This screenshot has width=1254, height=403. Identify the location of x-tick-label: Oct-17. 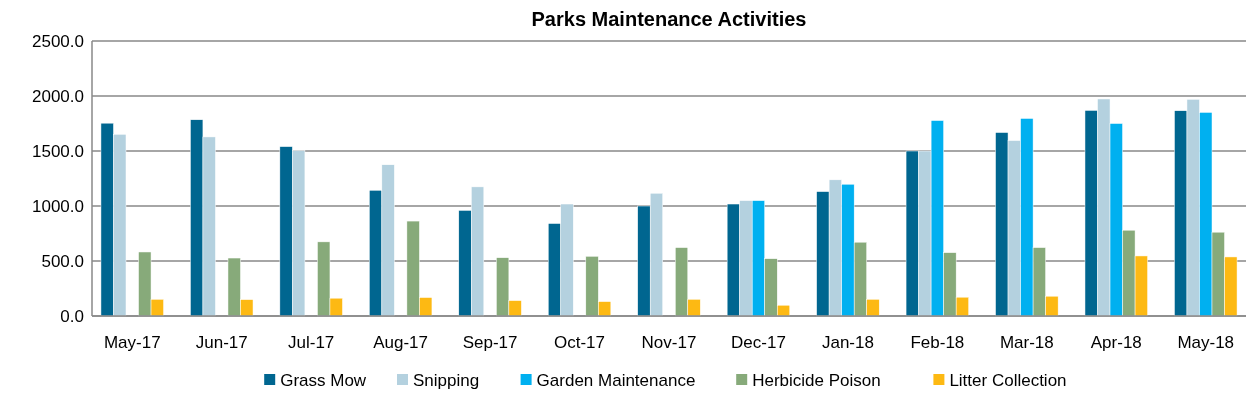
(580, 342).